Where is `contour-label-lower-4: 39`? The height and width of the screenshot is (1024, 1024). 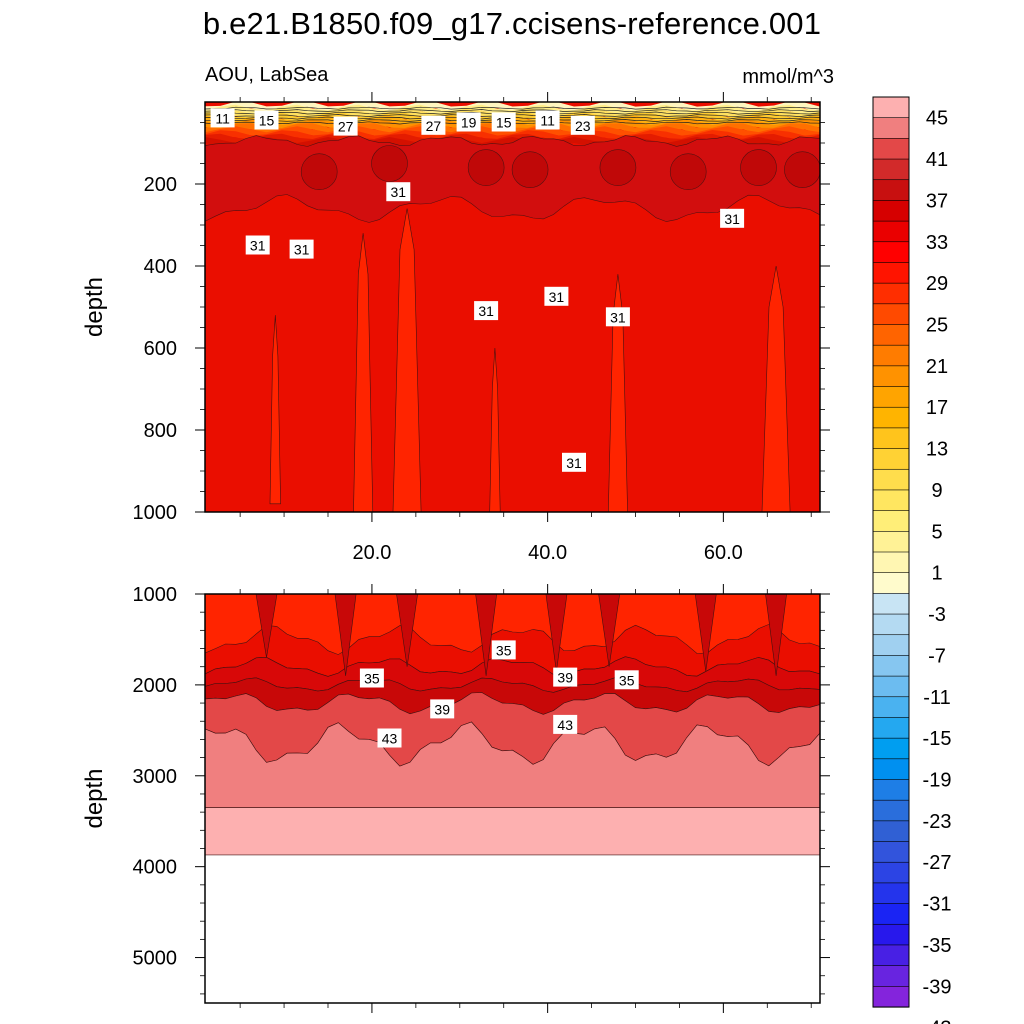 contour-label-lower-4: 39 is located at coordinates (442, 709).